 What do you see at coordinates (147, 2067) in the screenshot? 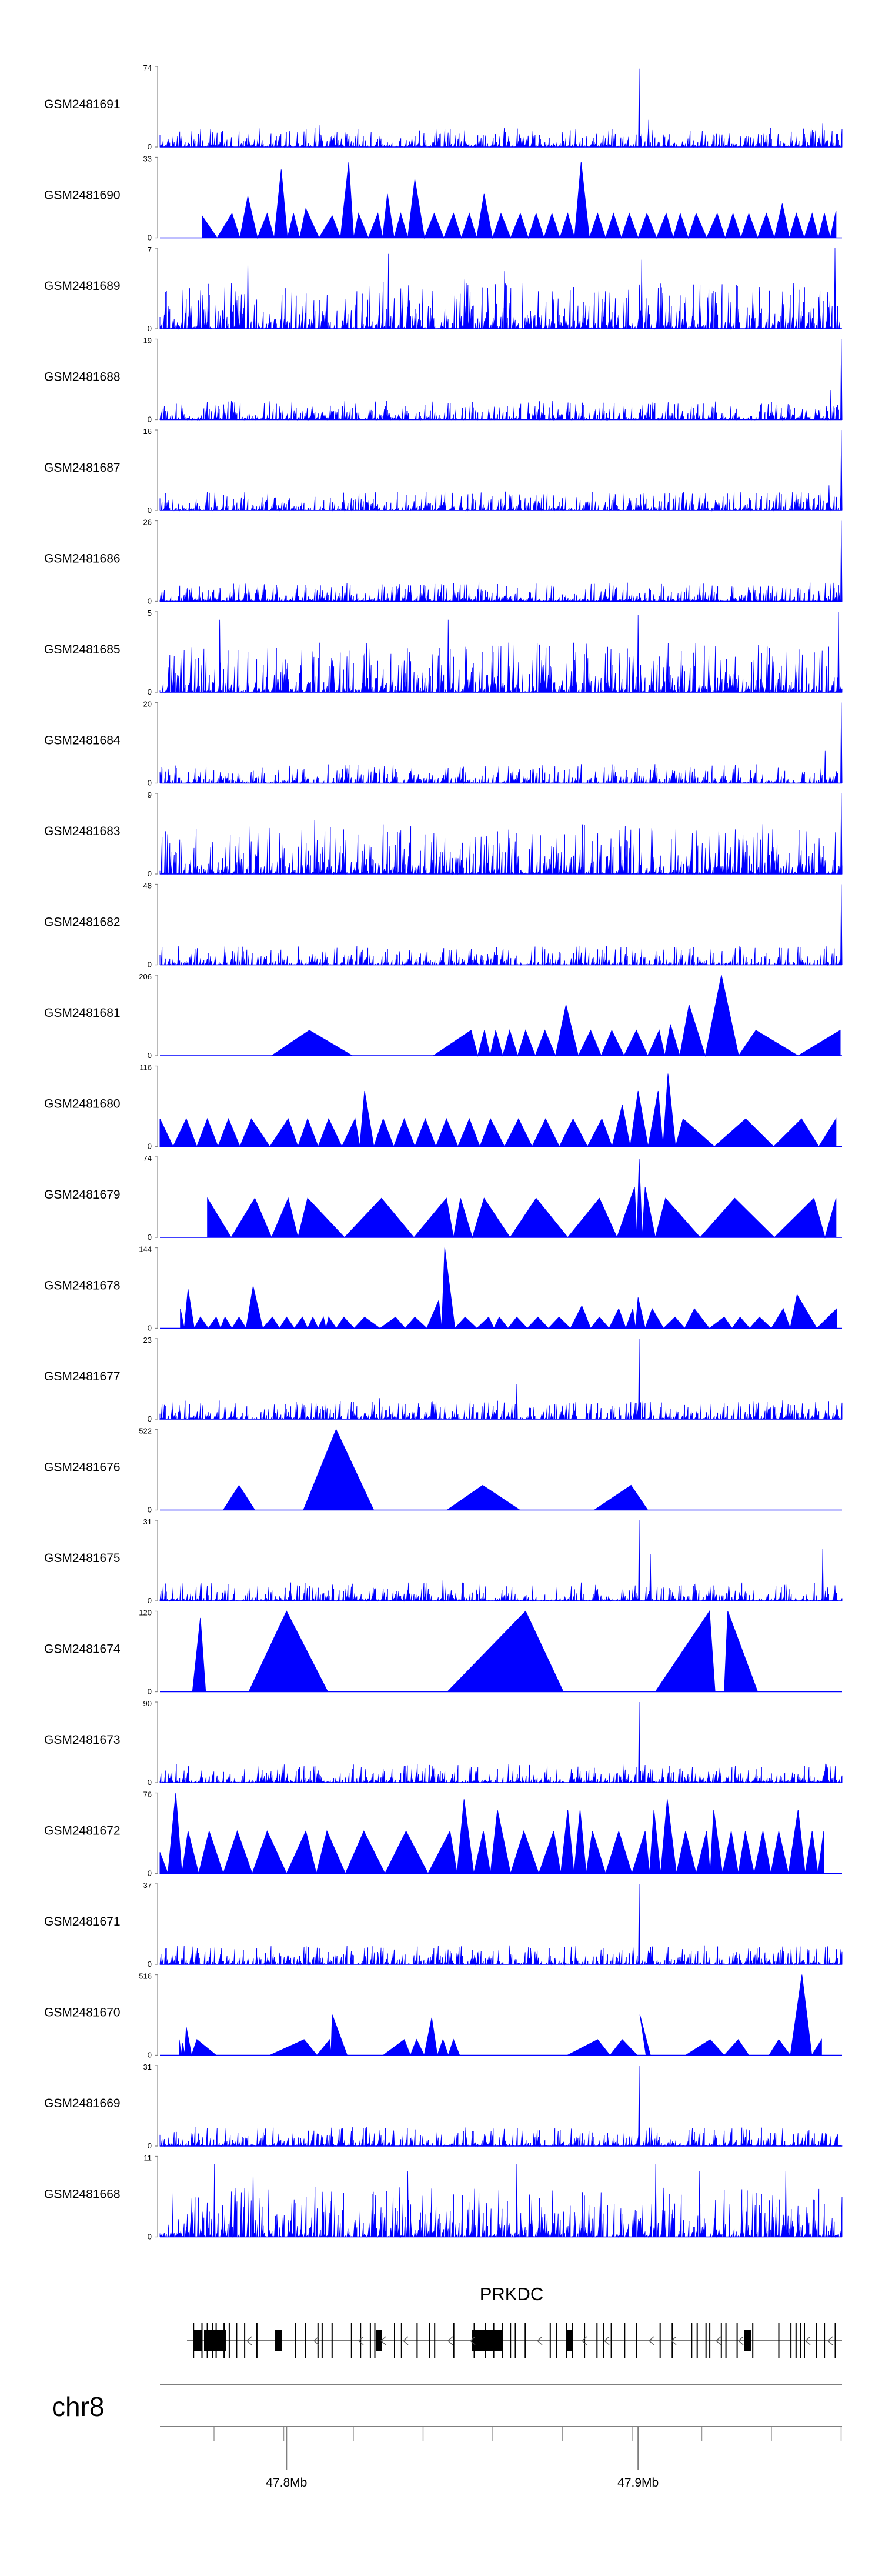
I see `track-ymax-label: 31` at bounding box center [147, 2067].